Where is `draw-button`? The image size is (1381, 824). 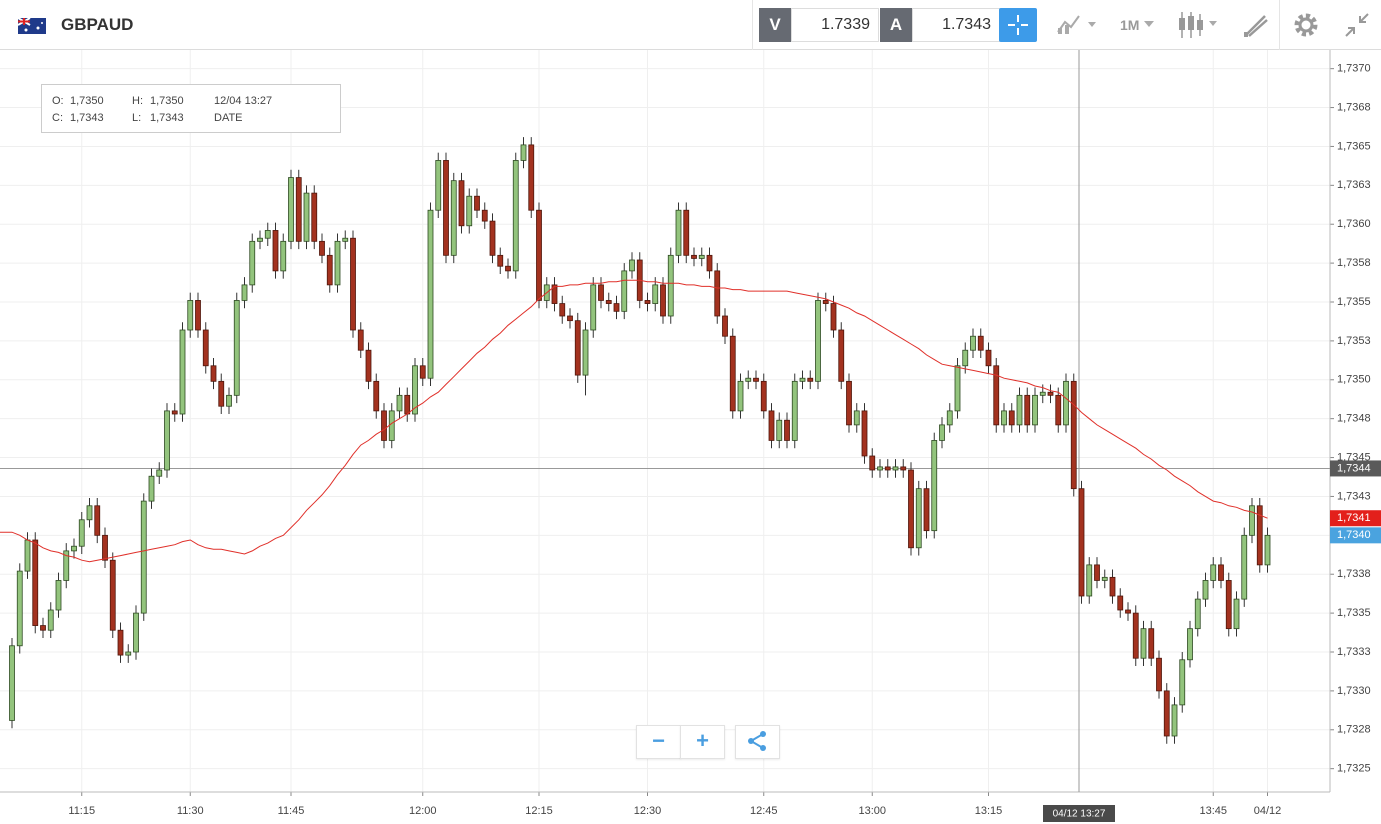 draw-button is located at coordinates (1256, 25).